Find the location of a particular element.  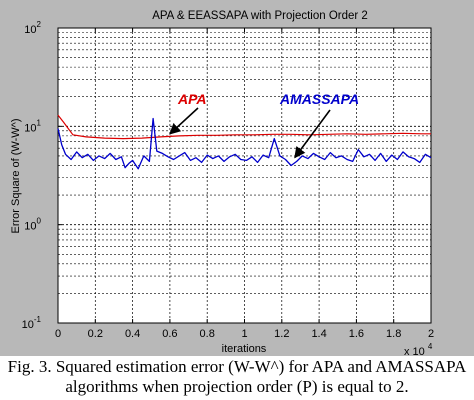

x-tick-label: 1.4 is located at coordinates (318, 334).